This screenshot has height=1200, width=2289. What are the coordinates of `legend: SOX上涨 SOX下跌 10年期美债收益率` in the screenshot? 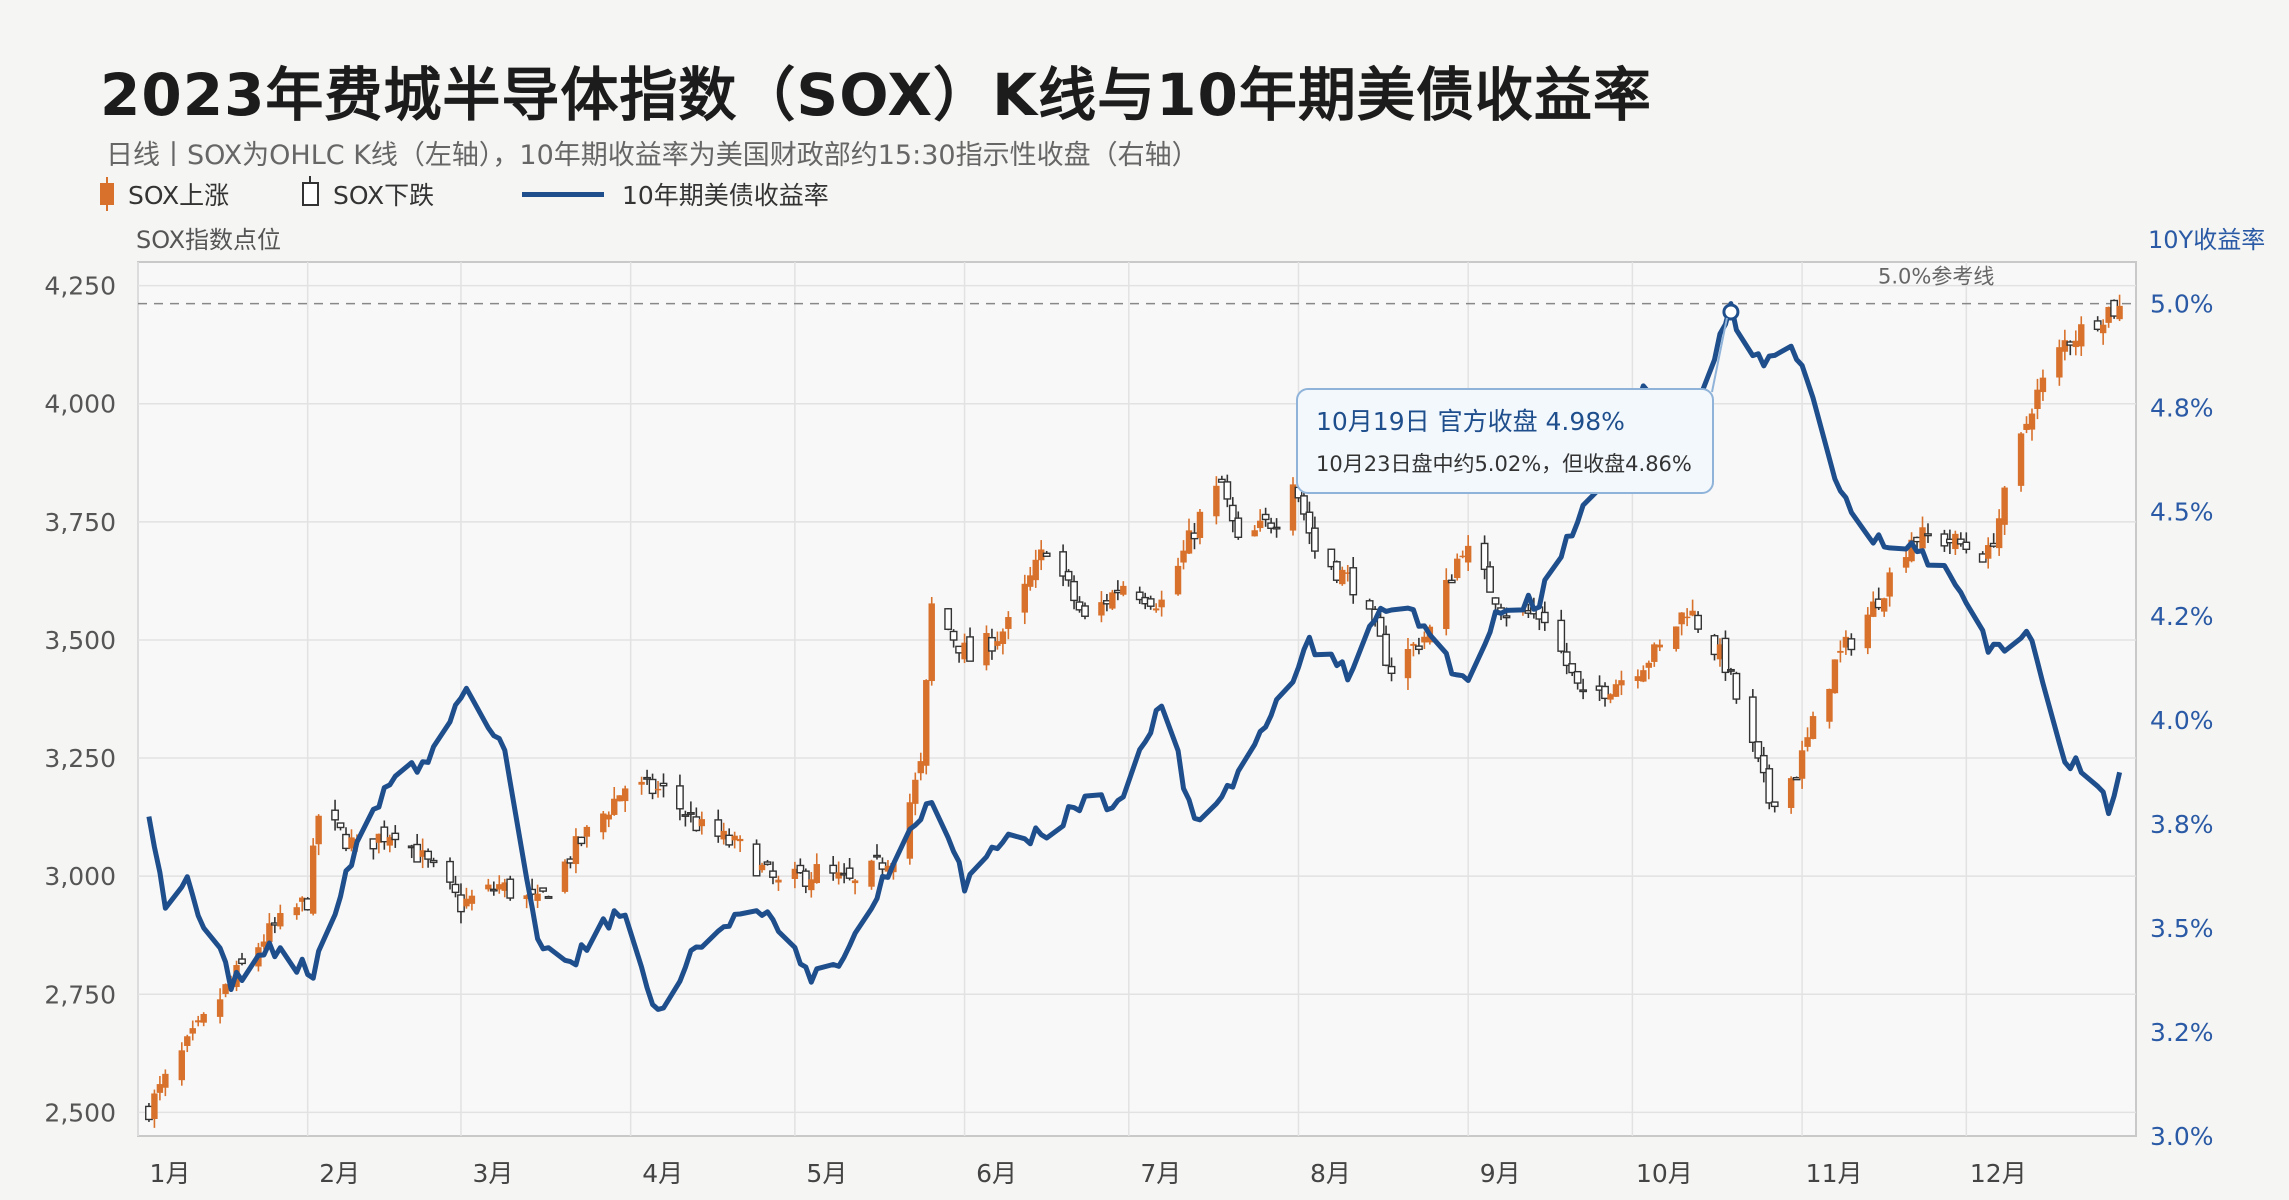 It's located at (546, 196).